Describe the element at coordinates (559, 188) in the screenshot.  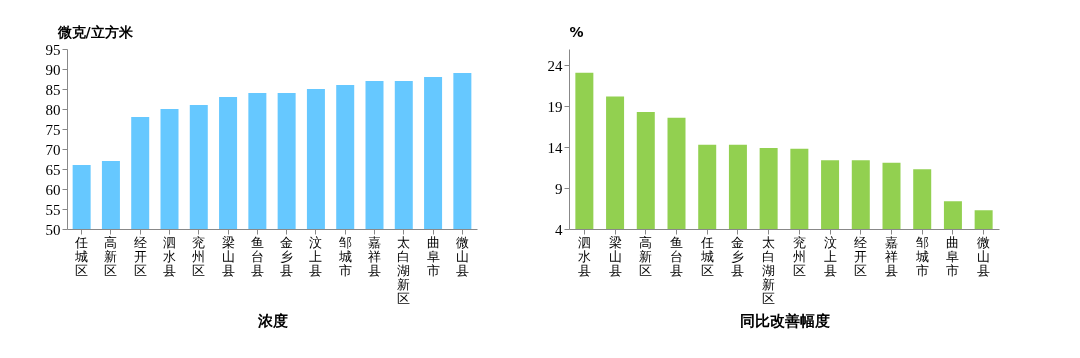
I see `y-tick-label: 9` at that location.